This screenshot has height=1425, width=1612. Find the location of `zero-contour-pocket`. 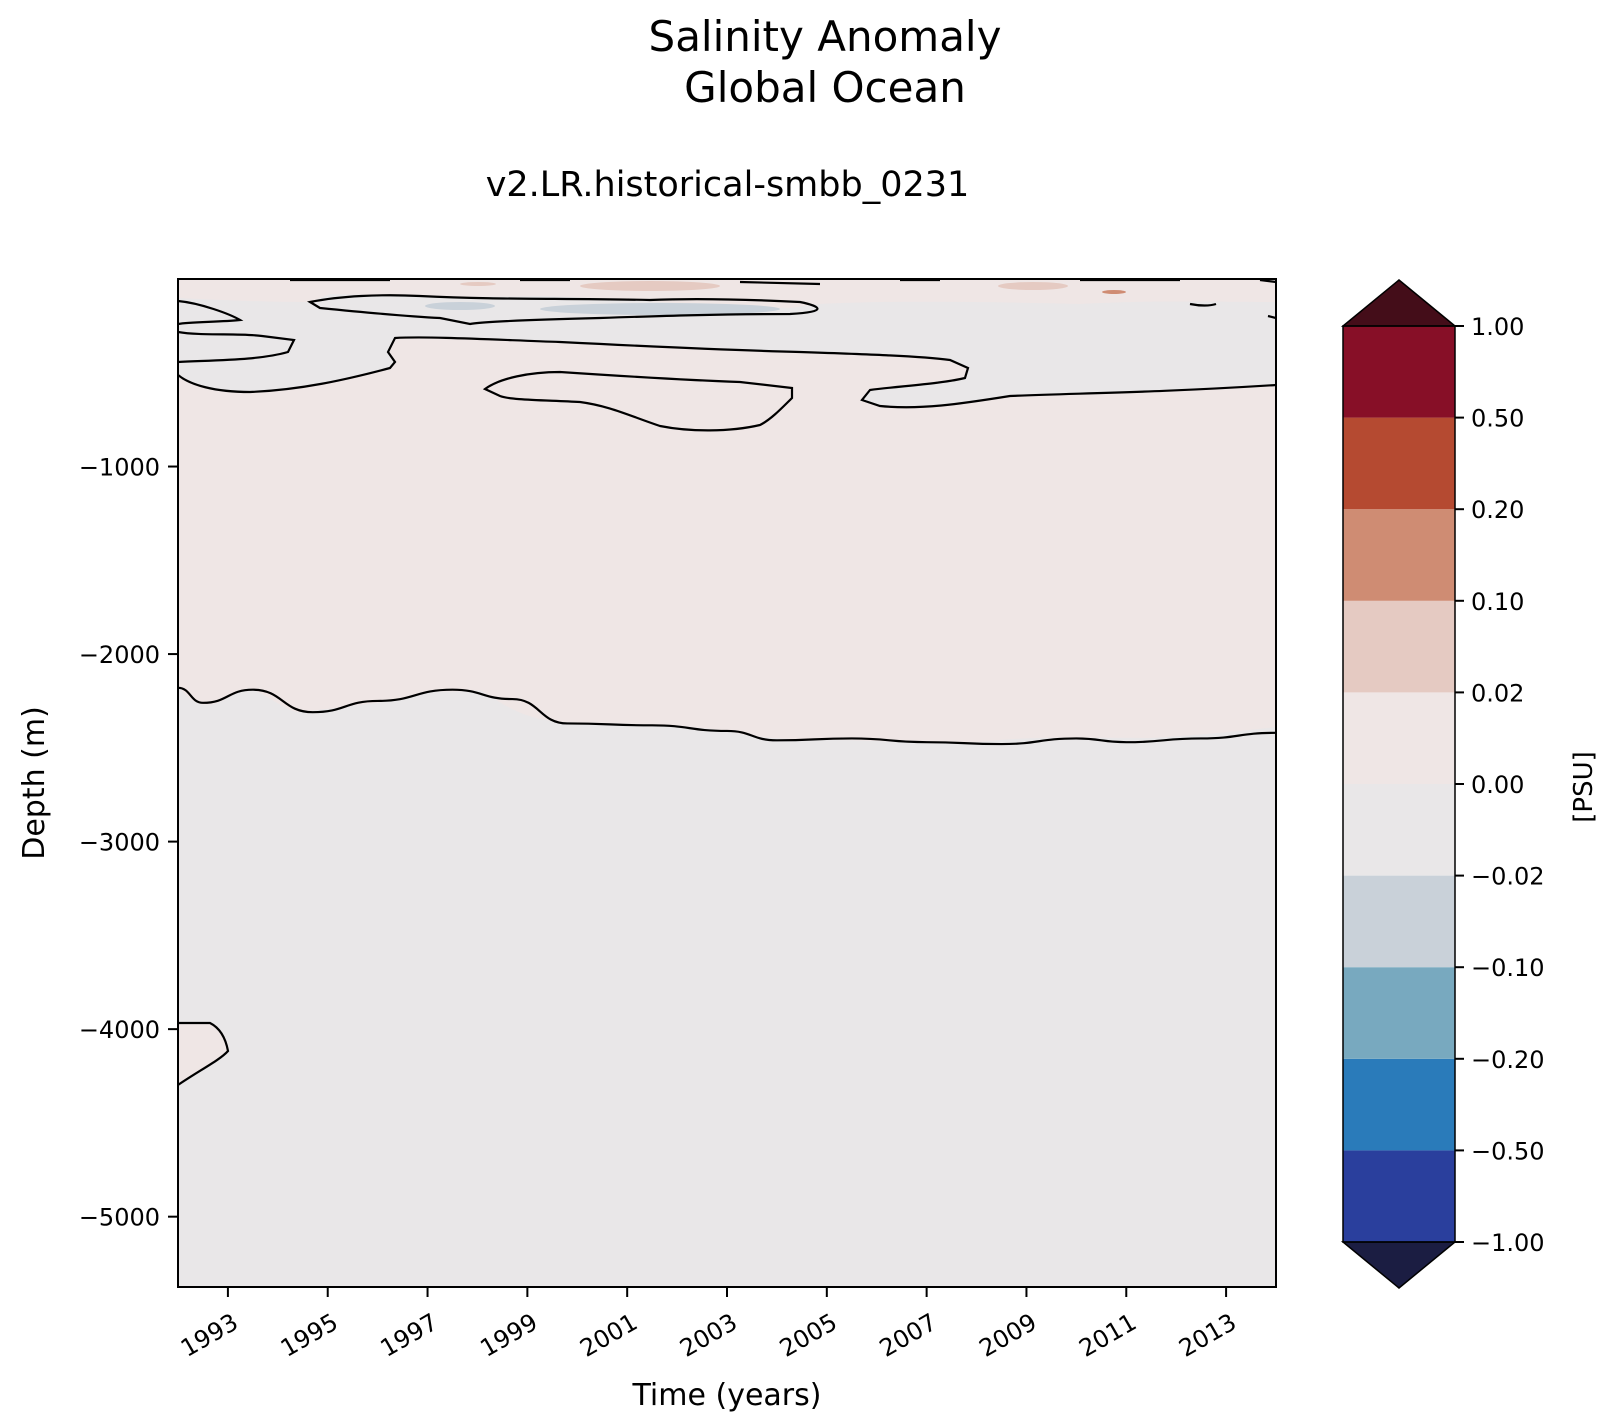

zero-contour-pocket is located at coordinates (204, 1053).